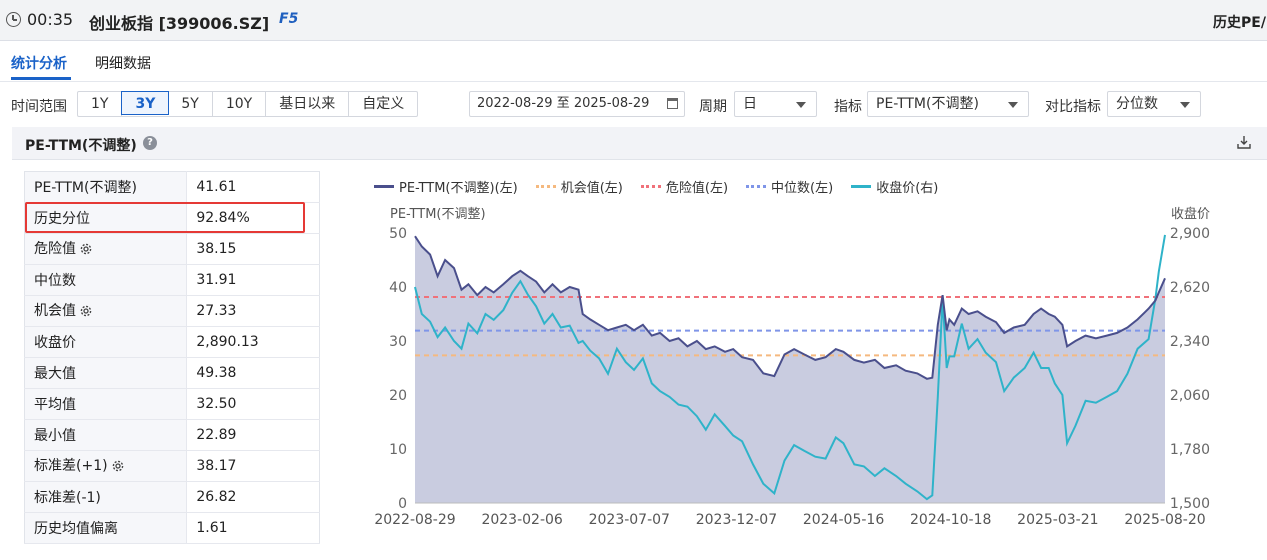 The image size is (1267, 560). Describe the element at coordinates (398, 450) in the screenshot. I see `left-tick-label: 10` at that location.